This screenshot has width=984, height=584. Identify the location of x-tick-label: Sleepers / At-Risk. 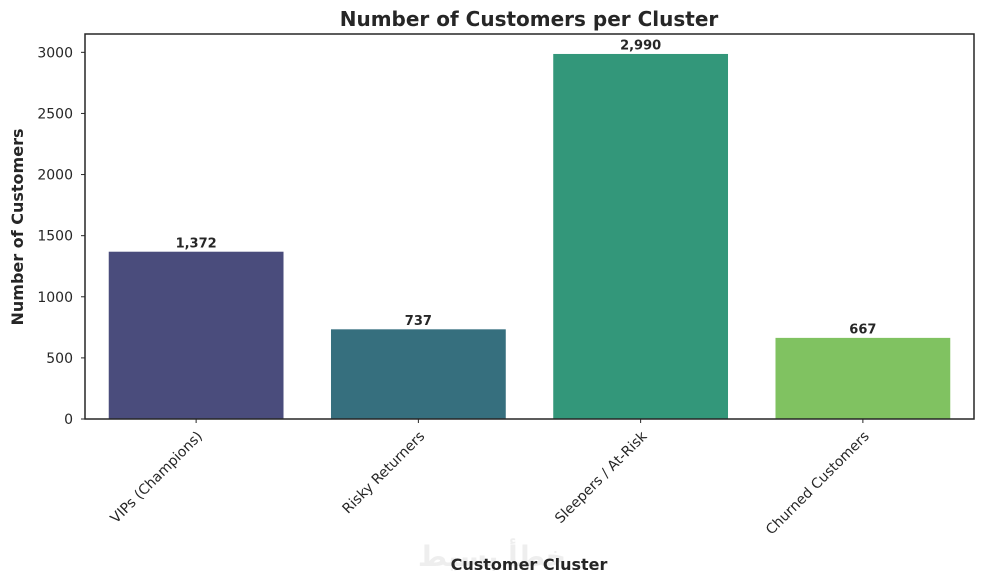
(601, 477).